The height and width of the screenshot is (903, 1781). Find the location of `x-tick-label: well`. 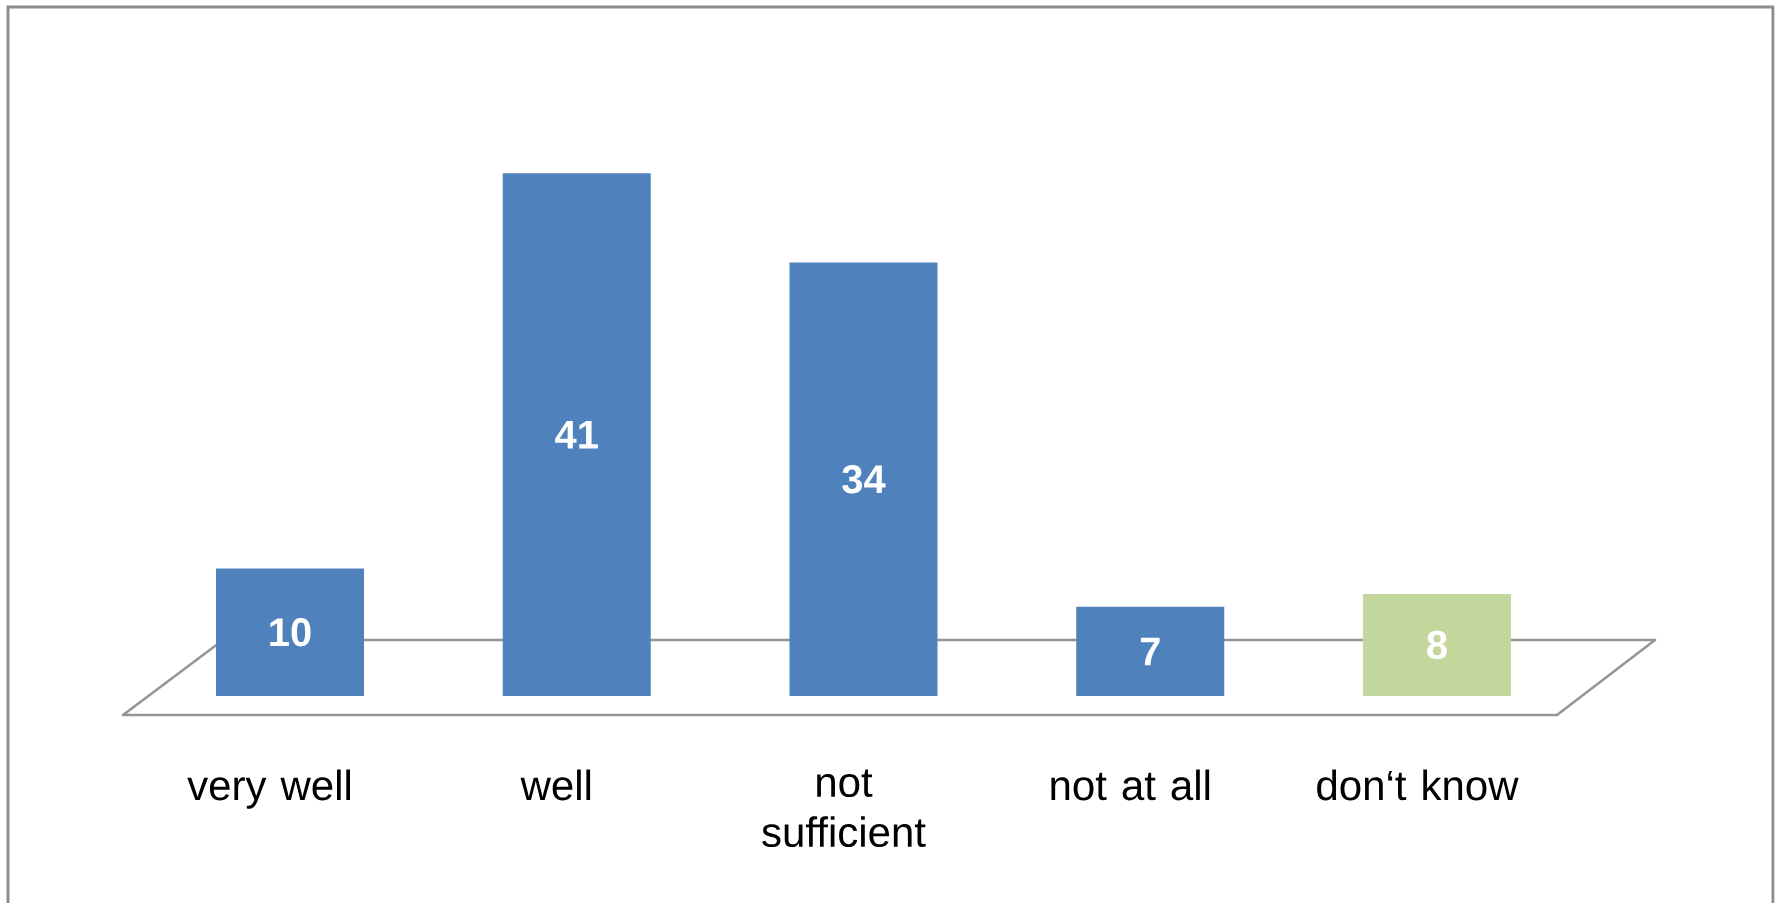

x-tick-label: well is located at coordinates (555, 785).